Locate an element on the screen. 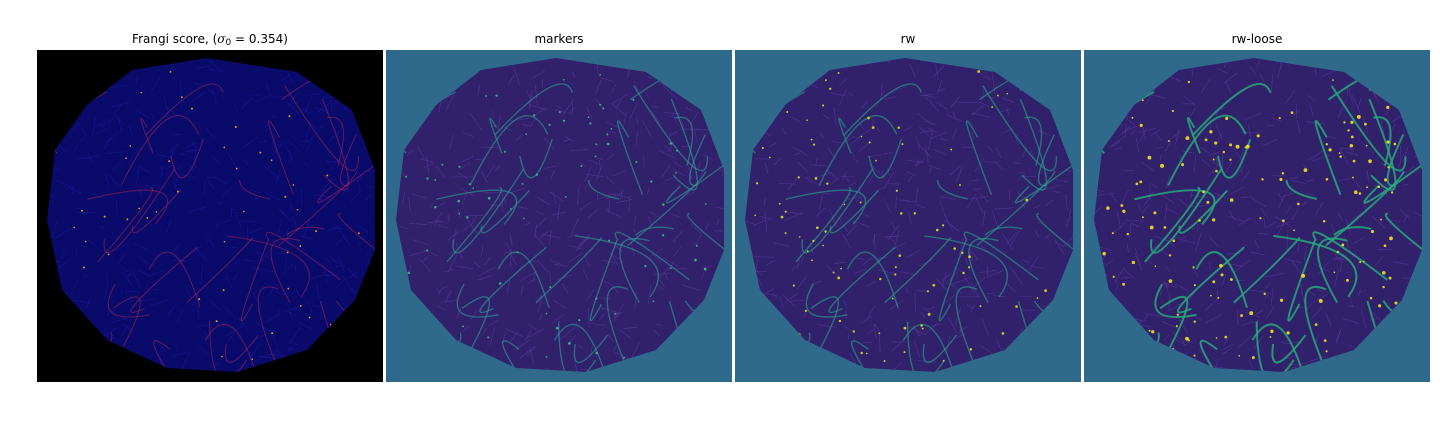  panel-title-markers: markers is located at coordinates (559, 39).